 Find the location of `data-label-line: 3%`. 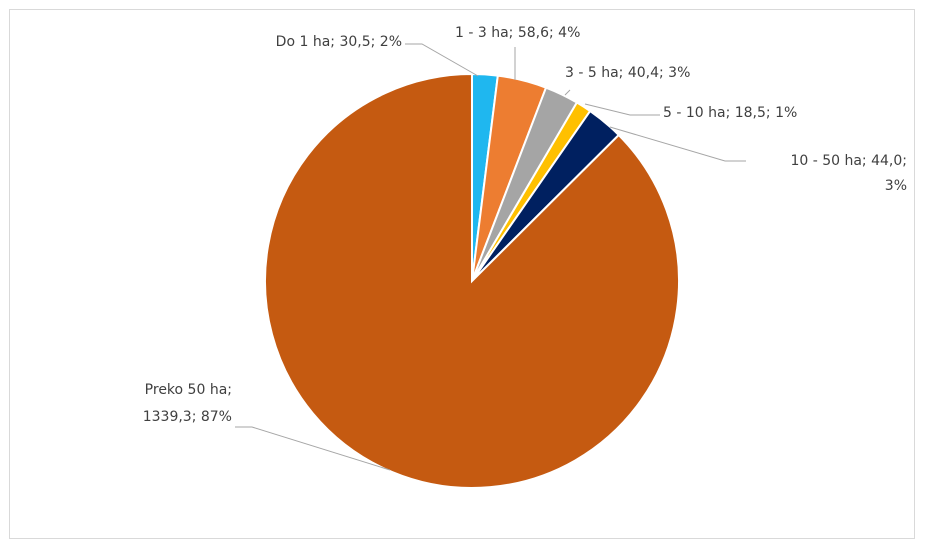

data-label-line: 3% is located at coordinates (896, 186).